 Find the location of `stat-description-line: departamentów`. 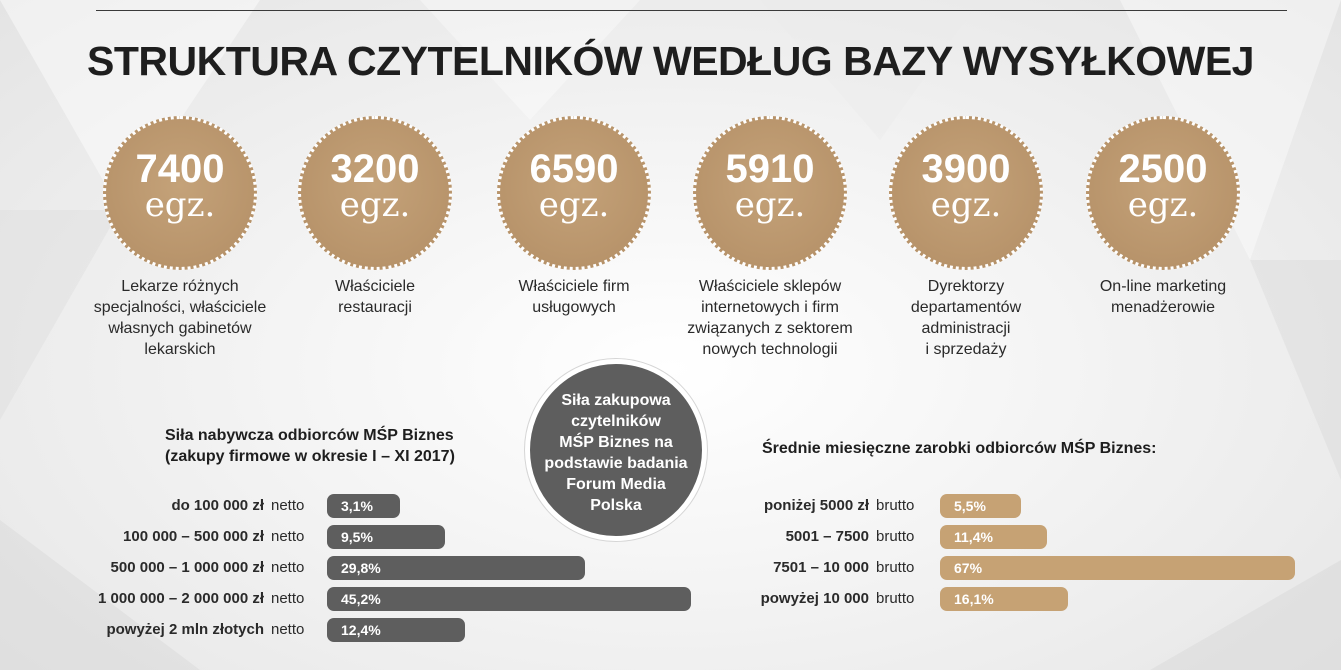

stat-description-line: departamentów is located at coordinates (966, 307).